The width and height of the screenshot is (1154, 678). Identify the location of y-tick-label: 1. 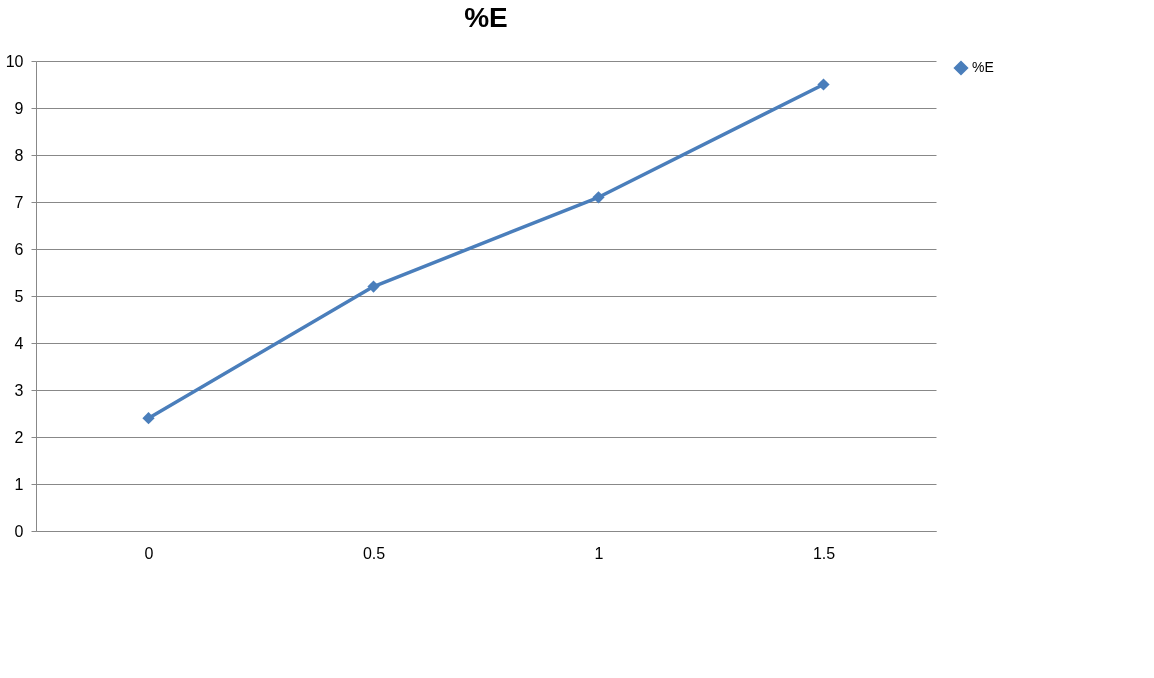
(19, 484).